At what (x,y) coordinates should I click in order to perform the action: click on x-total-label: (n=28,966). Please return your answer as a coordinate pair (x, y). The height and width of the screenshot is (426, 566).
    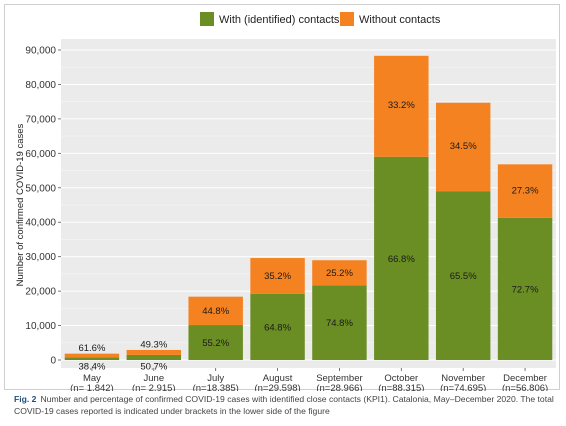
    Looking at the image, I should click on (339, 387).